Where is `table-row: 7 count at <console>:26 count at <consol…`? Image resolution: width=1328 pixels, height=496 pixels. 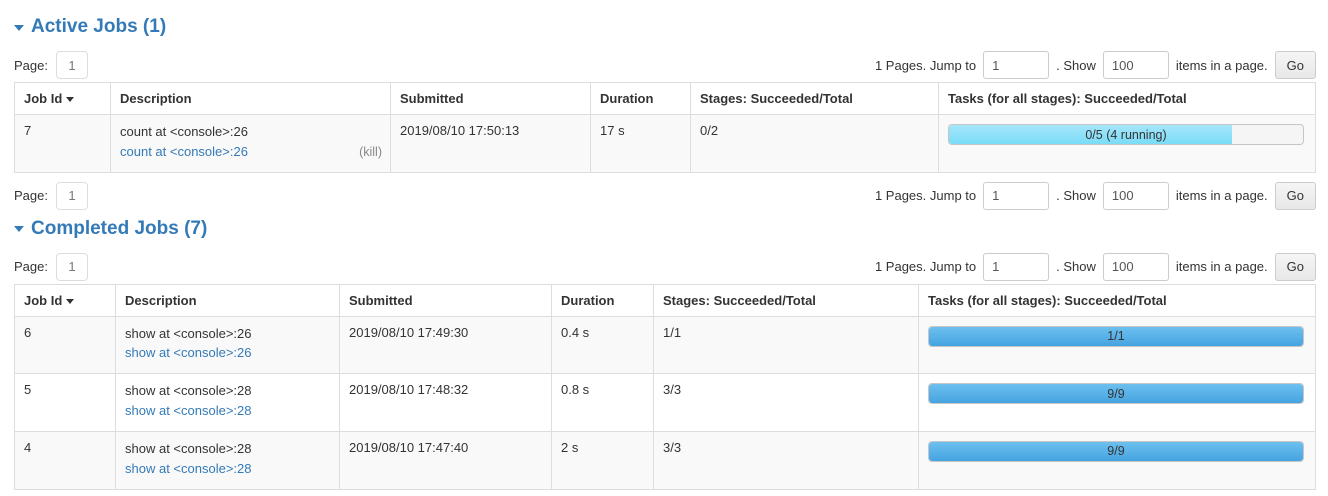
table-row: 7 count at <console>:26 count at <consol… is located at coordinates (665, 143).